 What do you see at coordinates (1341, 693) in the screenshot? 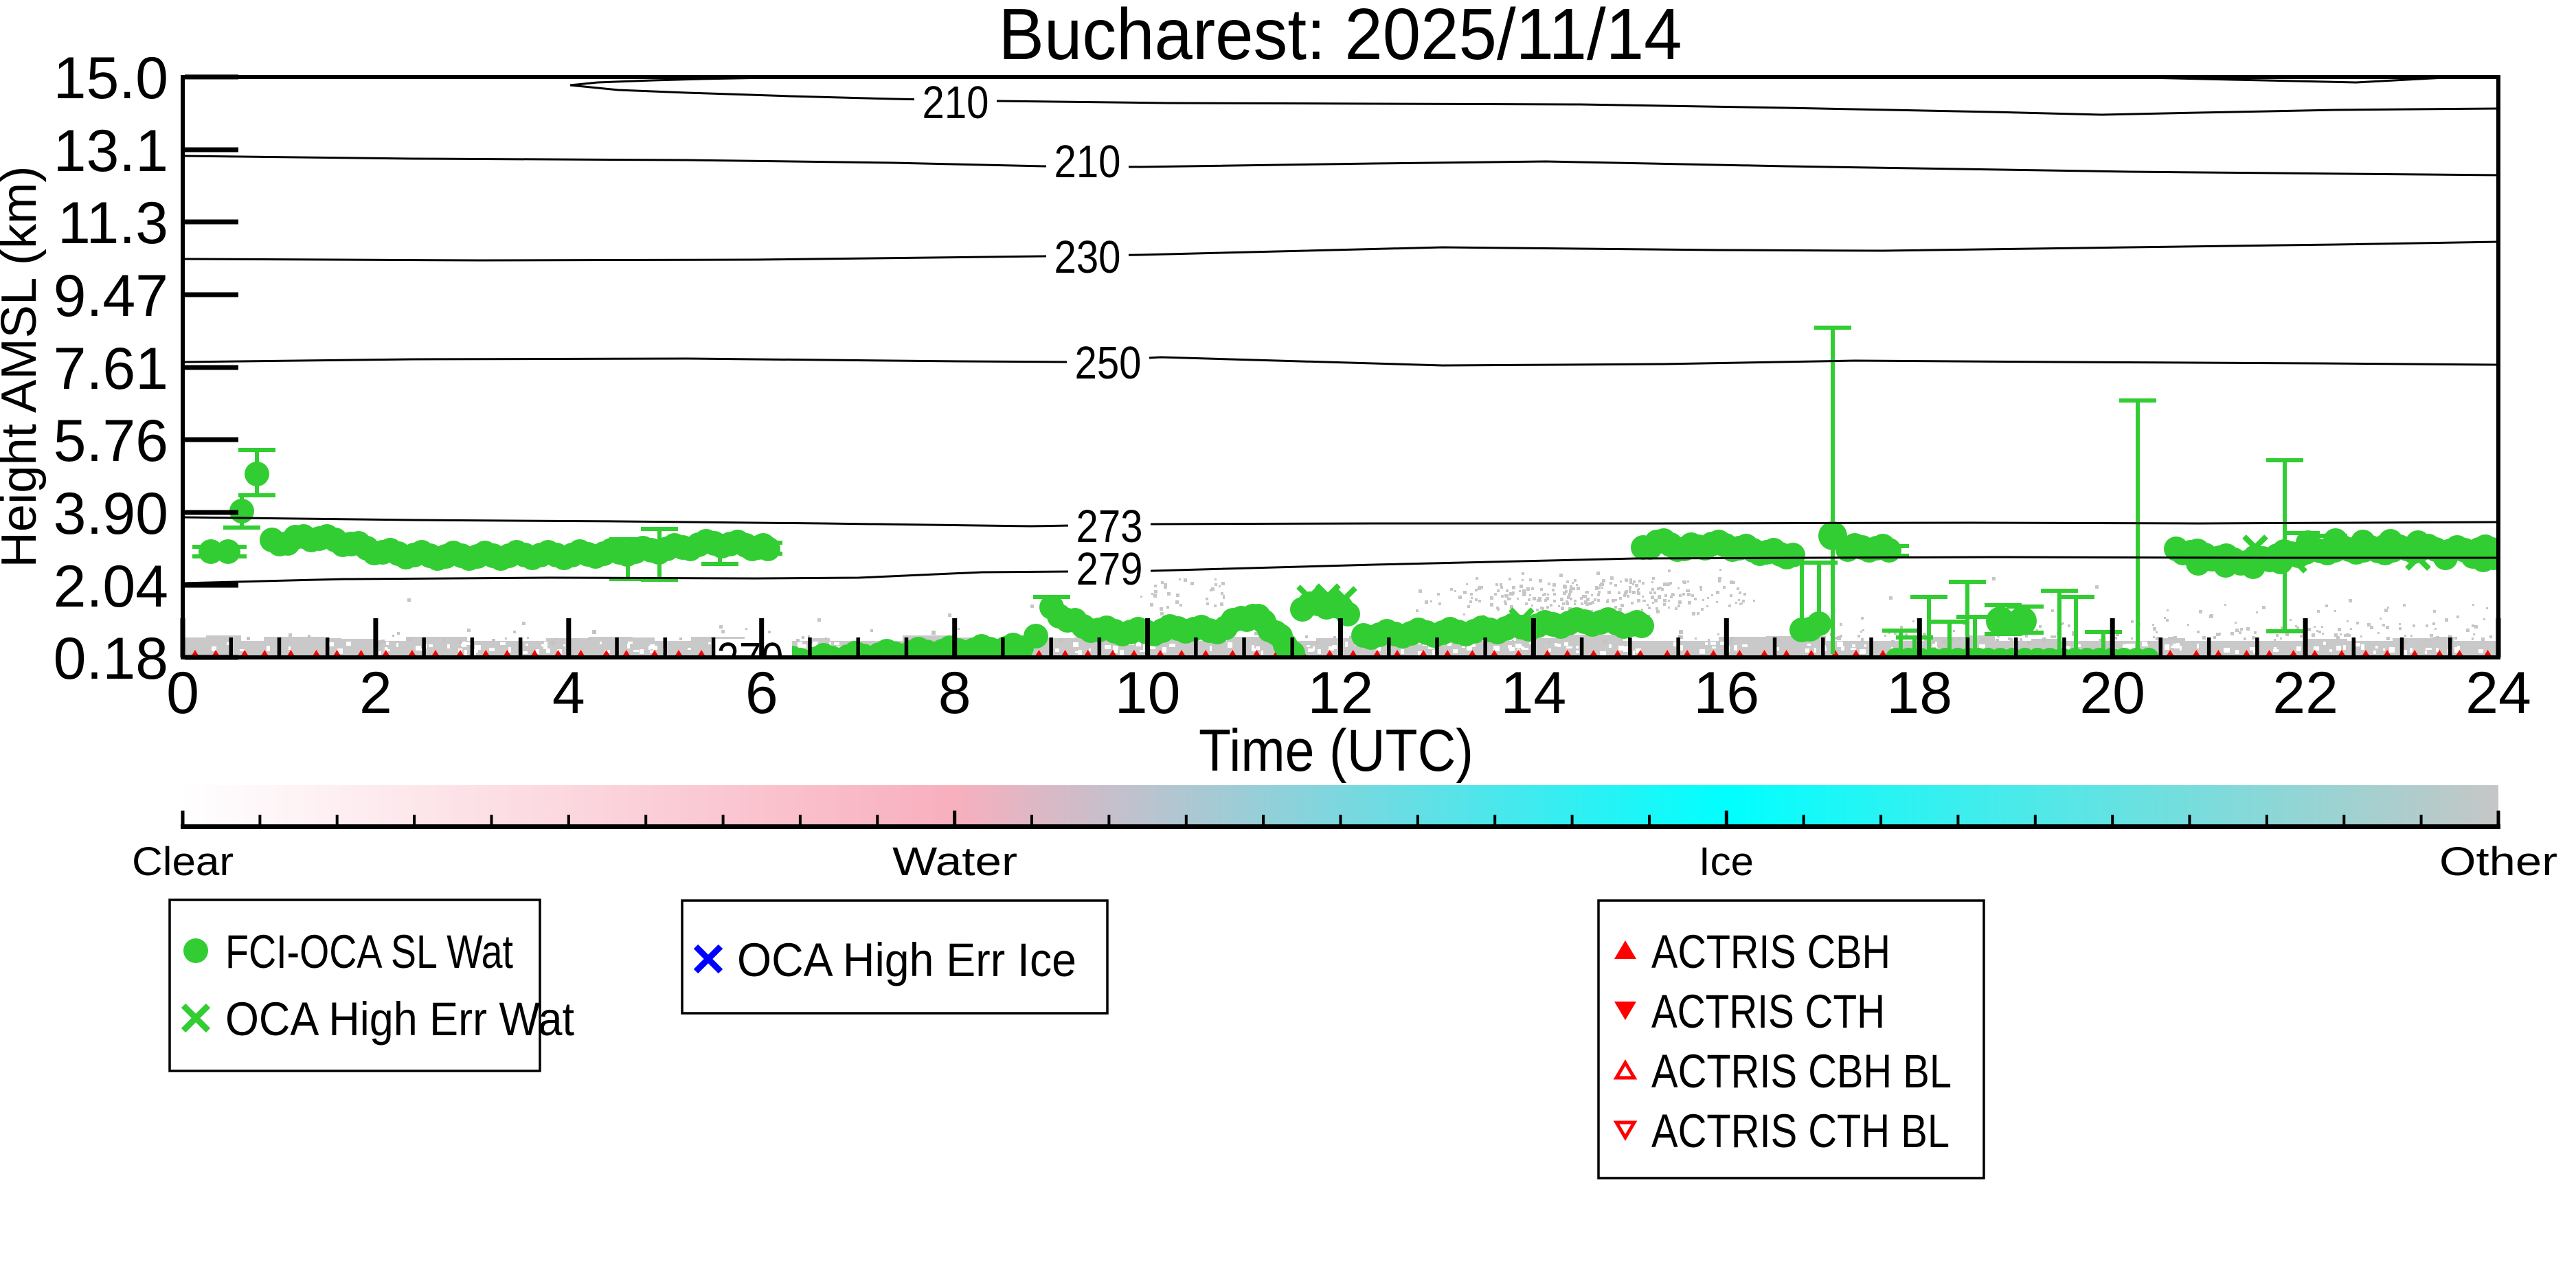
I see `svg-text: 12` at bounding box center [1341, 693].